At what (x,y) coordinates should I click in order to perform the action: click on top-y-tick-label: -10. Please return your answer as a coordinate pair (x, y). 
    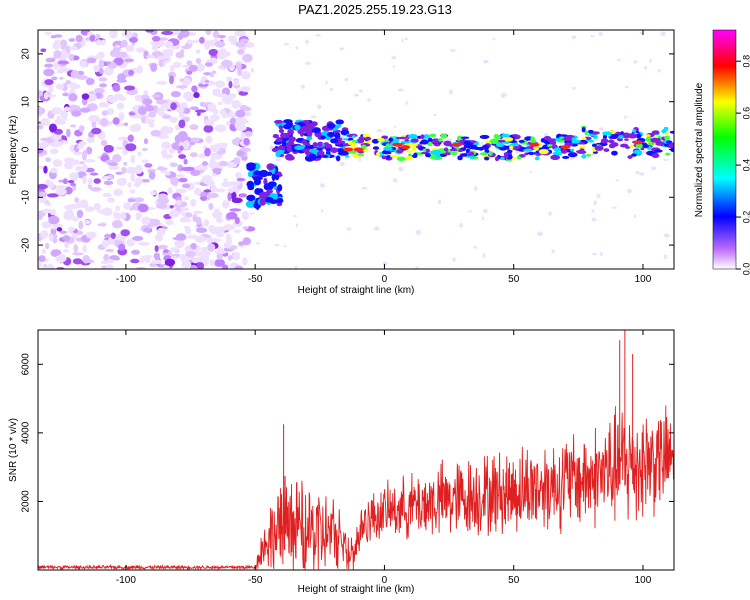
    Looking at the image, I should click on (26, 197).